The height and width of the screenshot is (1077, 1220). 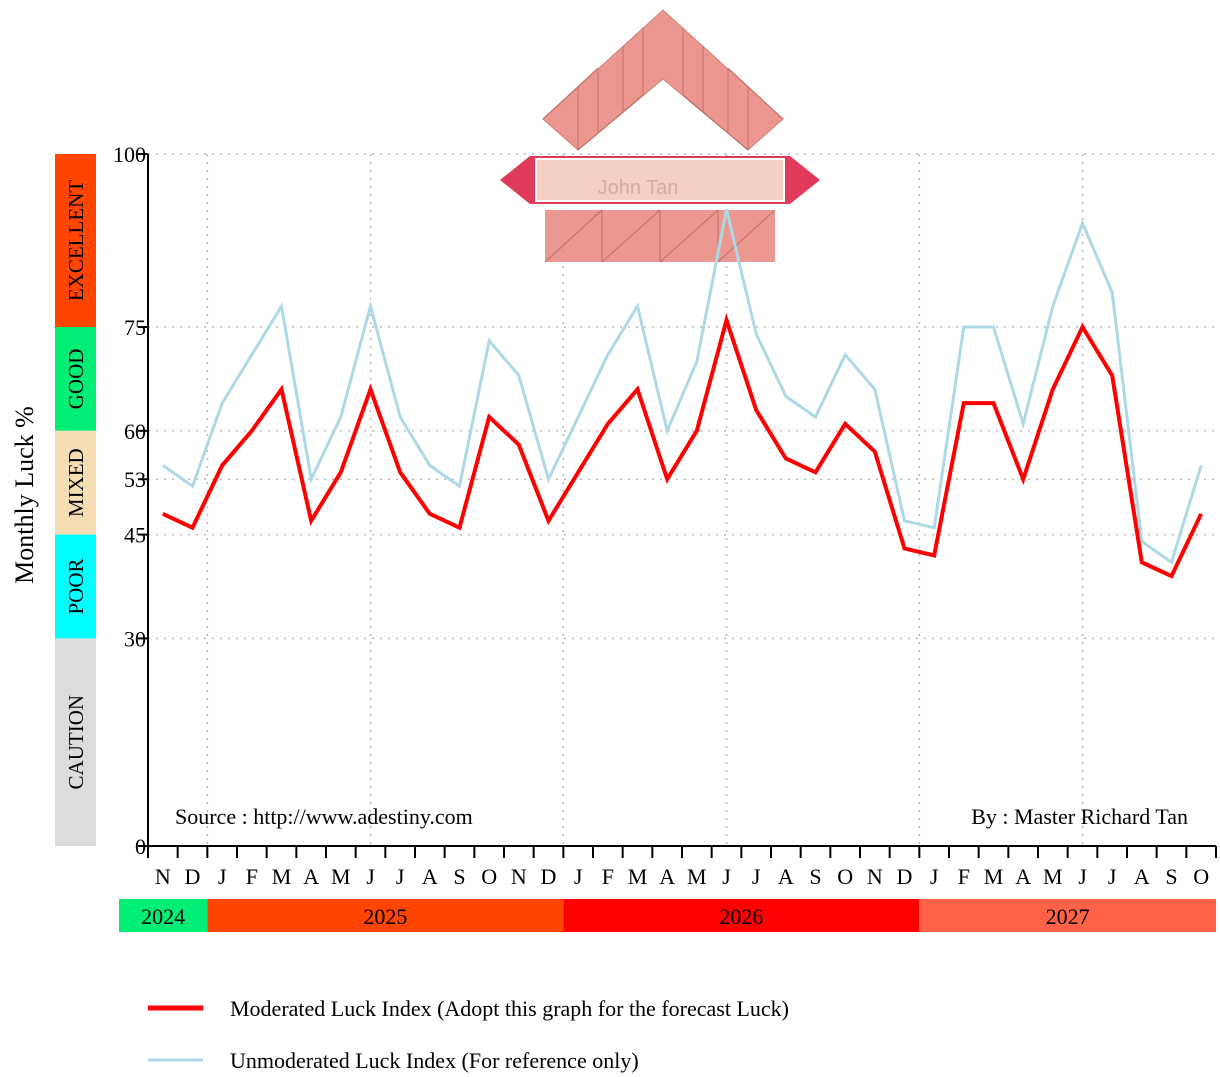 I want to click on source-note: Source : http://www.adestiny.com, so click(x=324, y=816).